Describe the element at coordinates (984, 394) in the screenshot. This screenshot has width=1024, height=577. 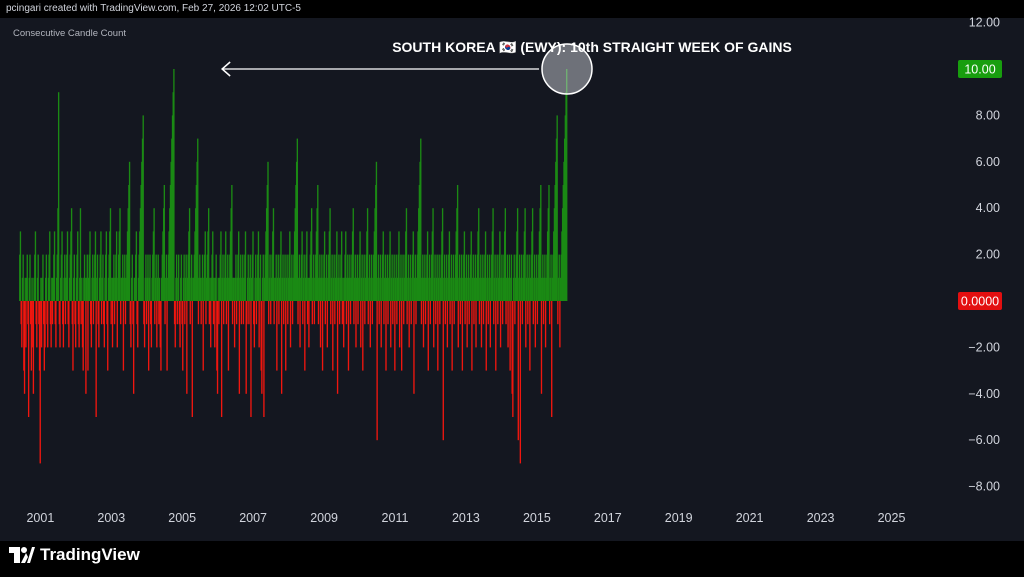
I see `y-tick-label: −4.00` at that location.